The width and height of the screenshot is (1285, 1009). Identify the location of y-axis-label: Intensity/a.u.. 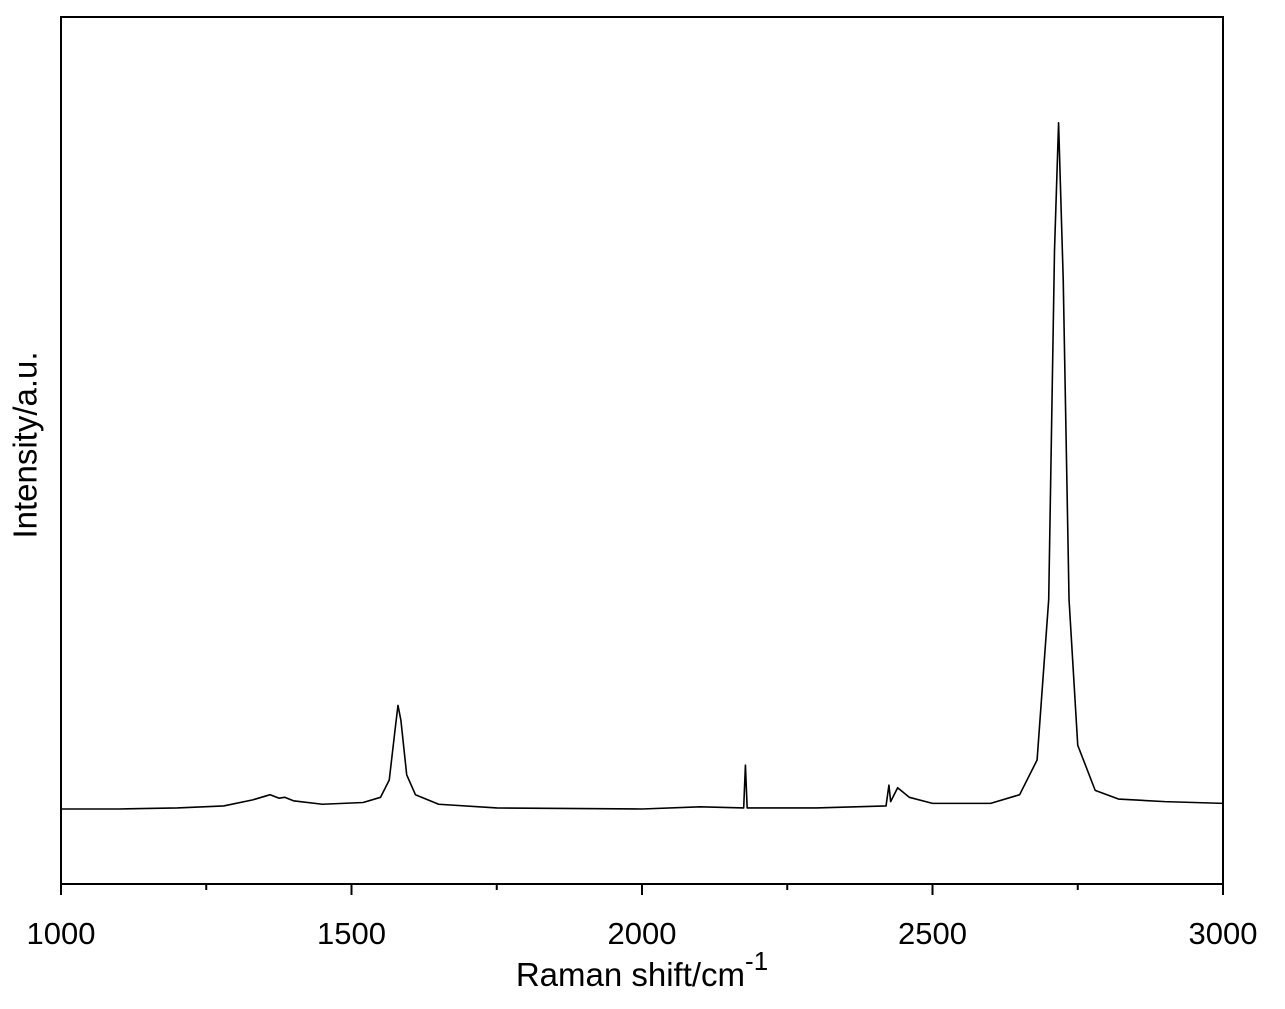
(25, 444).